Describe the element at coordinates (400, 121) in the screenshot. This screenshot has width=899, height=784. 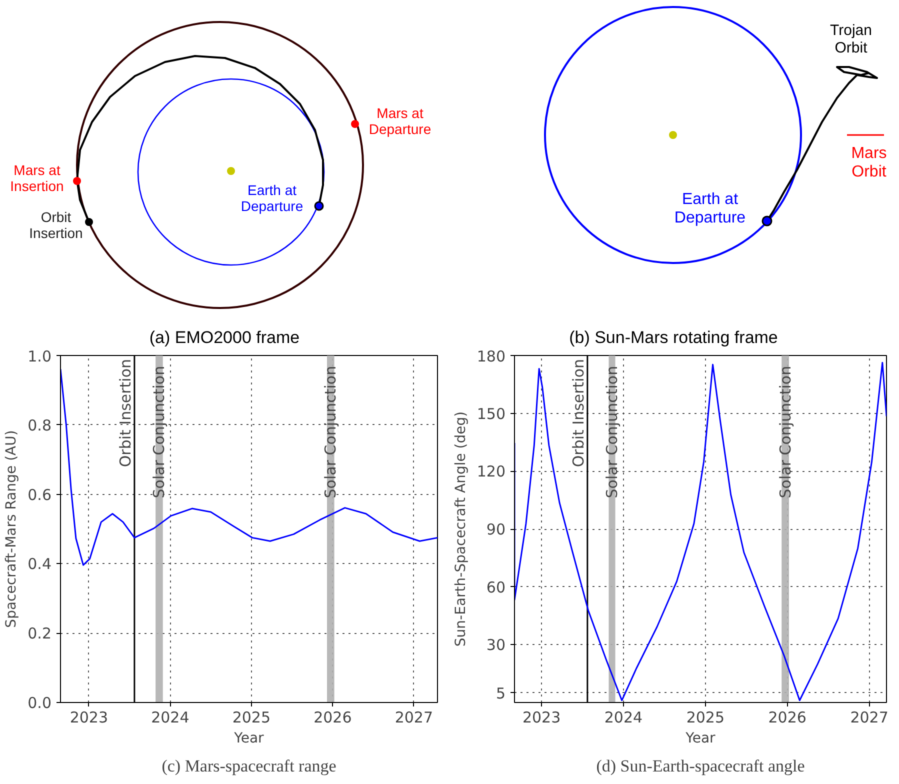
I see `text: Mars at Departure` at that location.